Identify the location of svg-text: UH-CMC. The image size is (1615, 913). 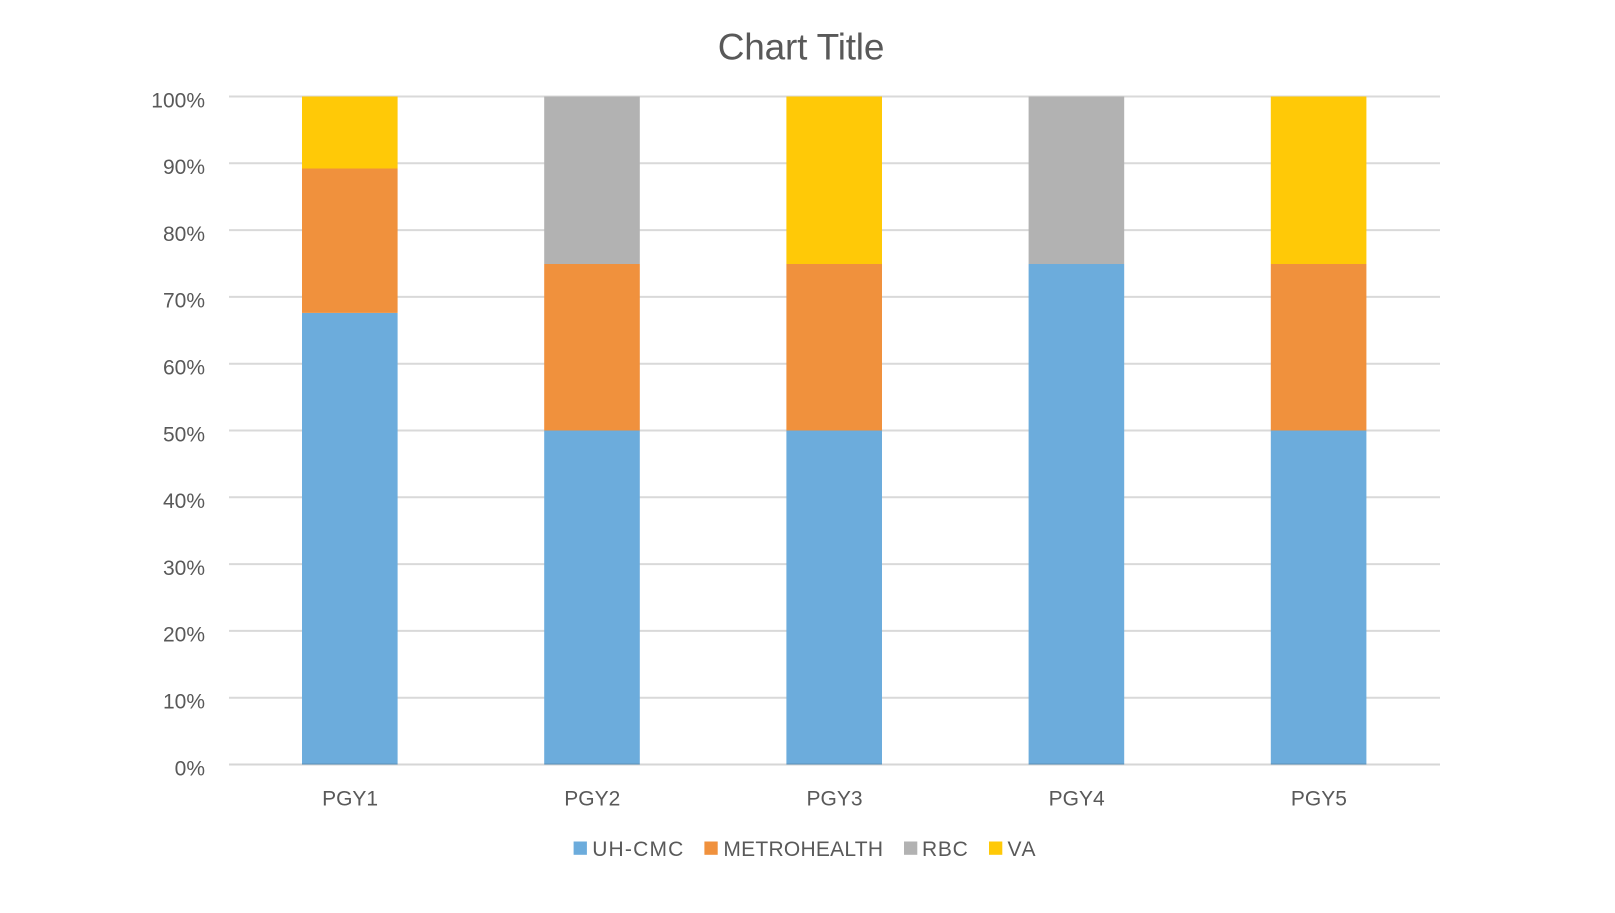
(638, 849).